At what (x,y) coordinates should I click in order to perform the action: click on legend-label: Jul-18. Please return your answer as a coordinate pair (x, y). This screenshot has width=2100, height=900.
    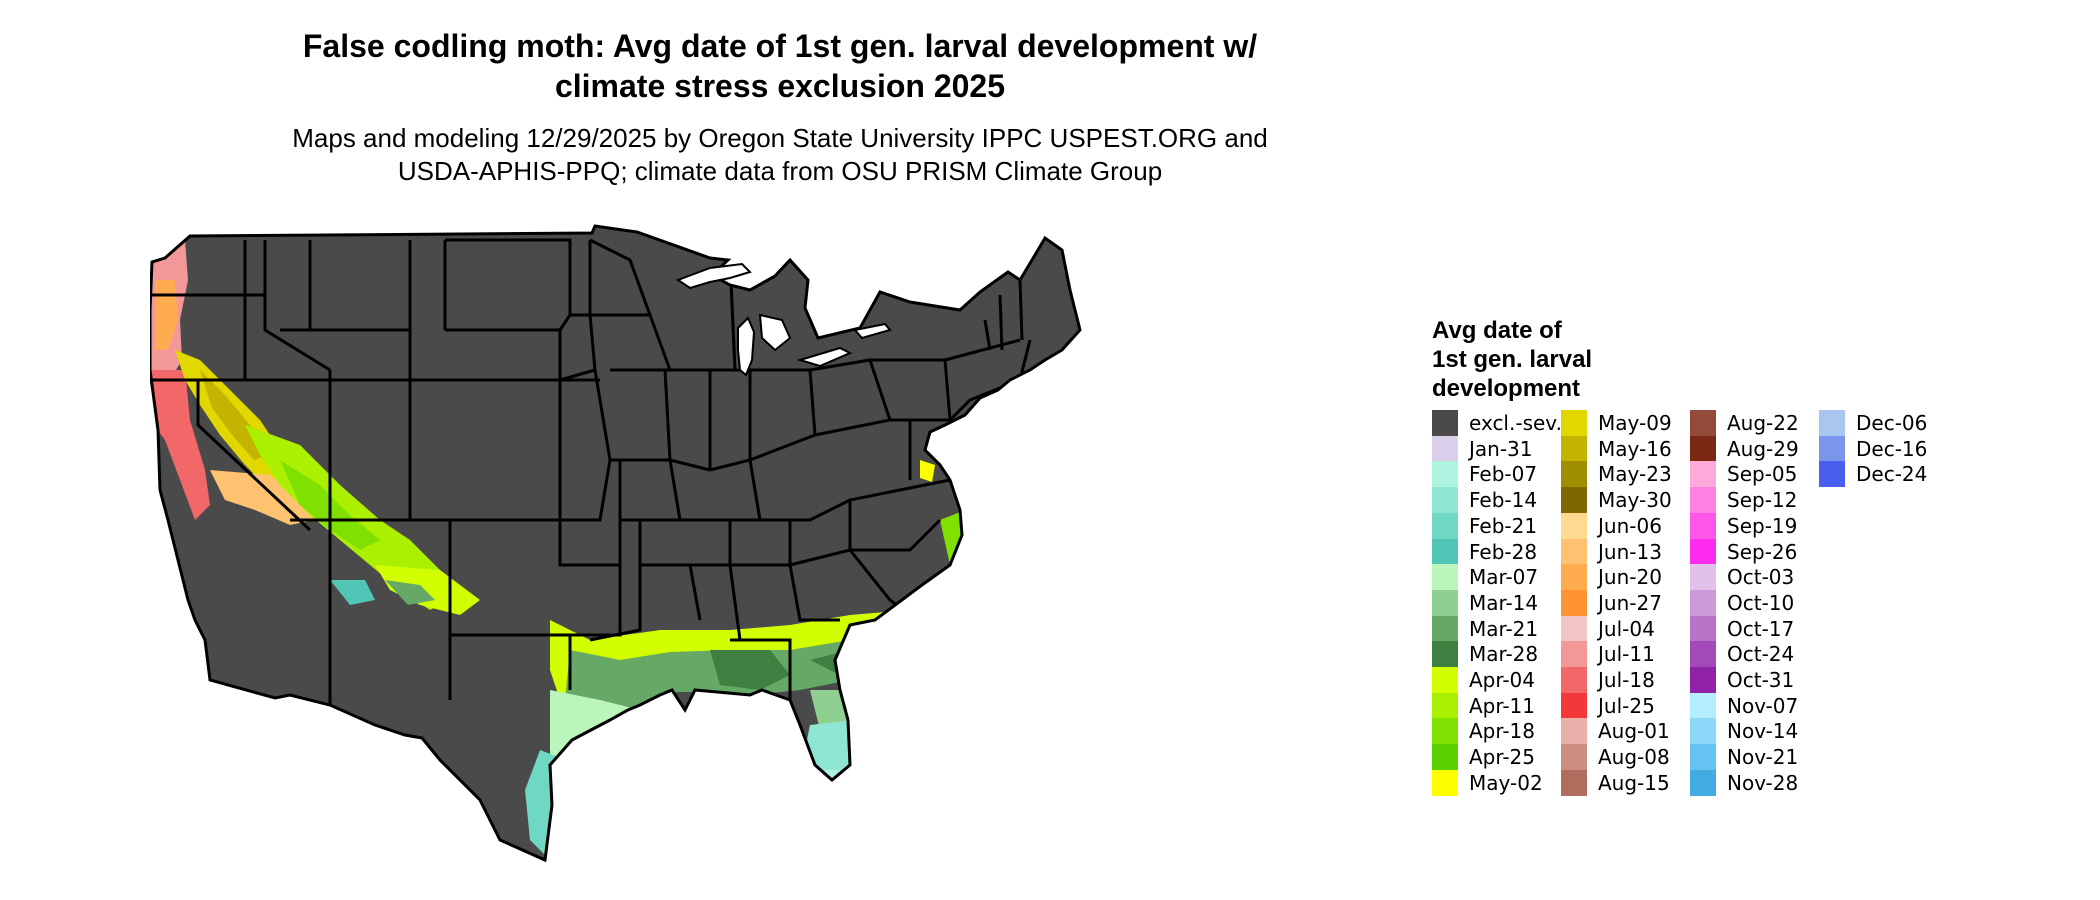
    Looking at the image, I should click on (1626, 680).